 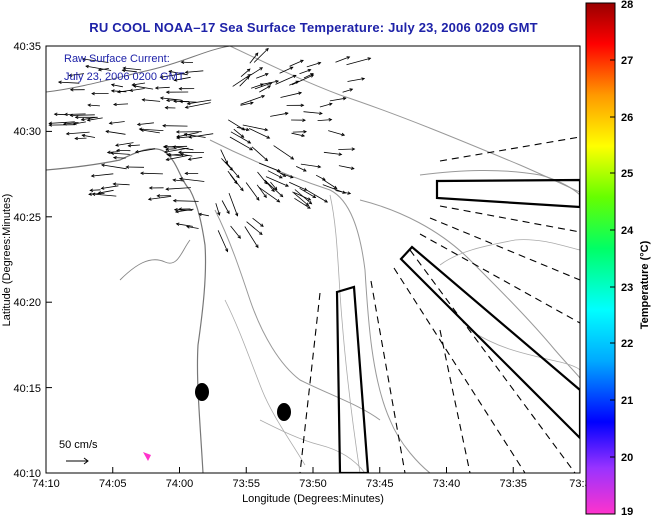 What do you see at coordinates (78, 445) in the screenshot?
I see `scale-label: 50 cm/s` at bounding box center [78, 445].